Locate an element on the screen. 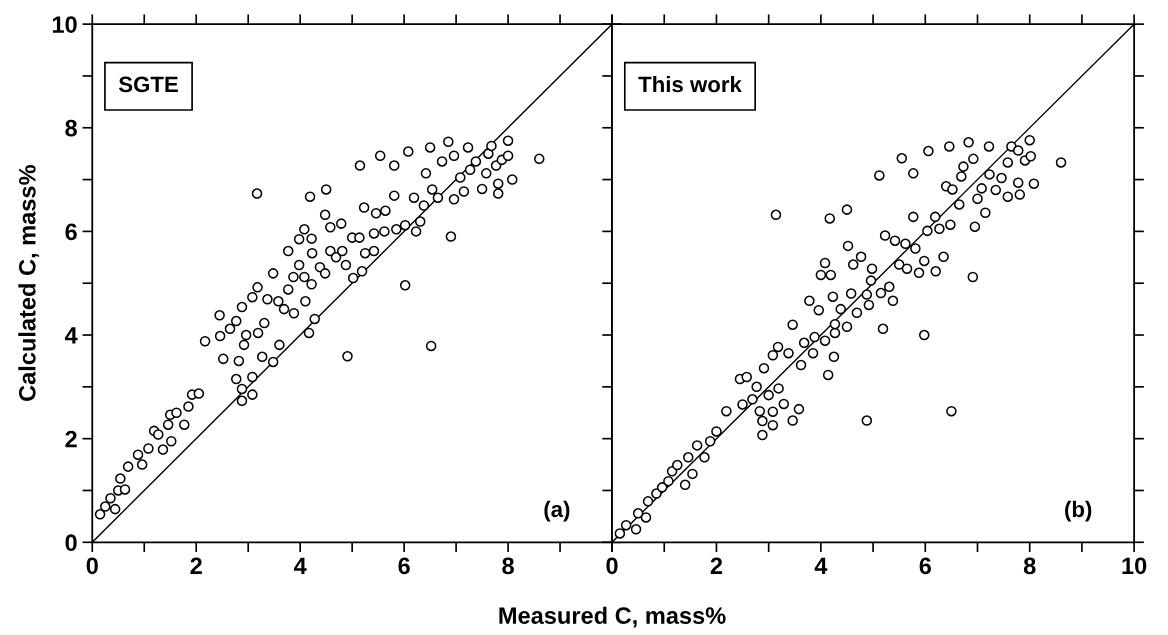 Image resolution: width=1168 pixels, height=635 pixels. x-tick-label: 10 is located at coordinates (1134, 566).